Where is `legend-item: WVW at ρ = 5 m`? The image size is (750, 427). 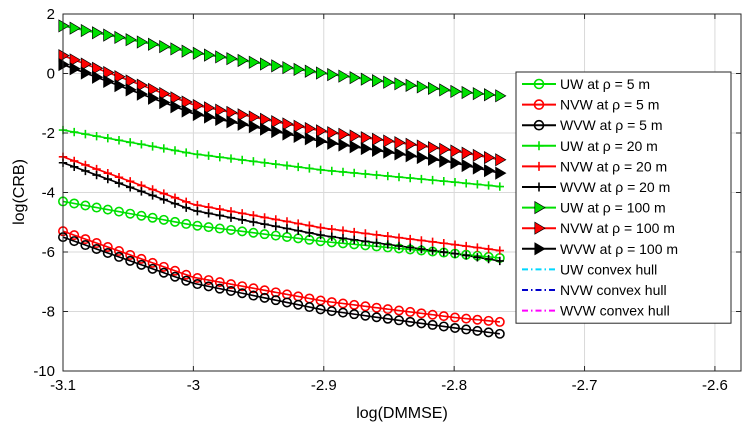 legend-item: WVW at ρ = 5 m is located at coordinates (592, 125).